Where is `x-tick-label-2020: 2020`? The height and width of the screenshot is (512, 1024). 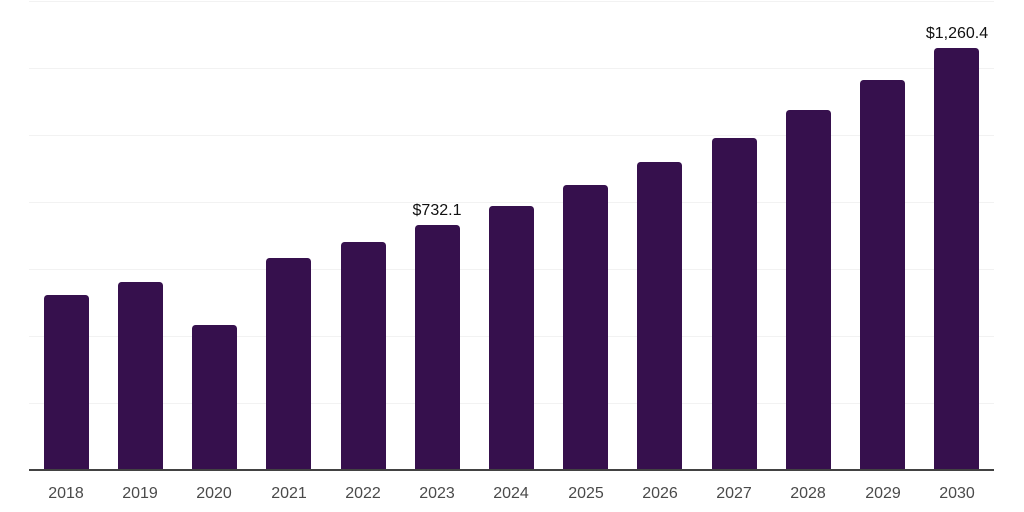
x-tick-label-2020: 2020 is located at coordinates (214, 493).